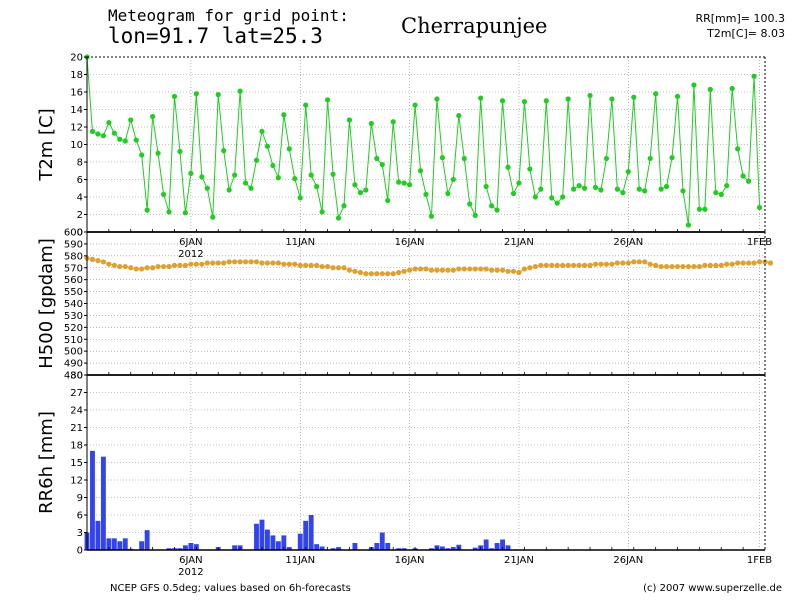 This screenshot has width=800, height=600. What do you see at coordinates (474, 26) in the screenshot?
I see `location-name: Cherrapunjee` at bounding box center [474, 26].